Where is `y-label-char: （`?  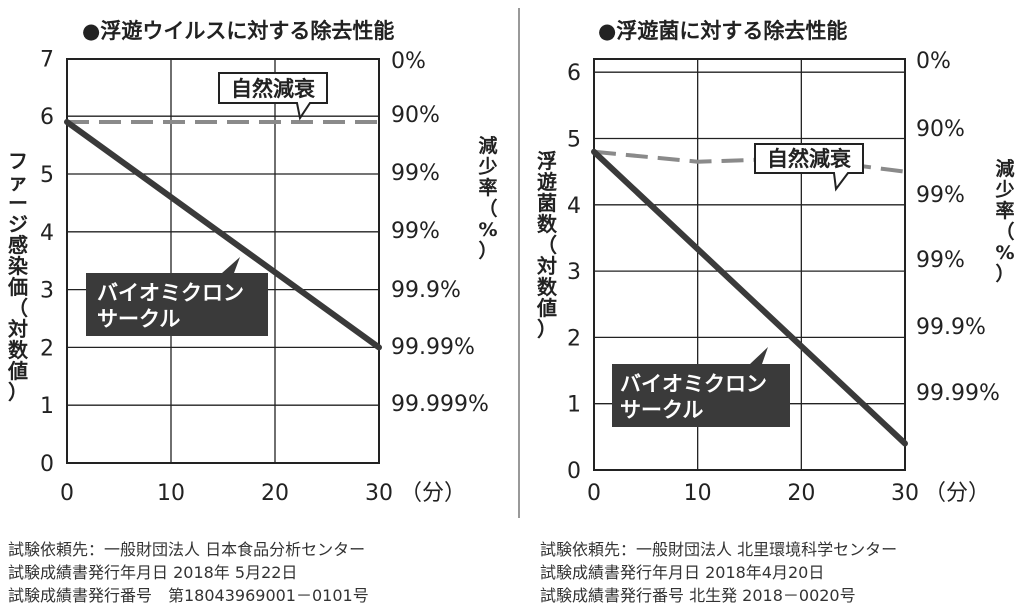
y-label-char: （ is located at coordinates (18, 308).